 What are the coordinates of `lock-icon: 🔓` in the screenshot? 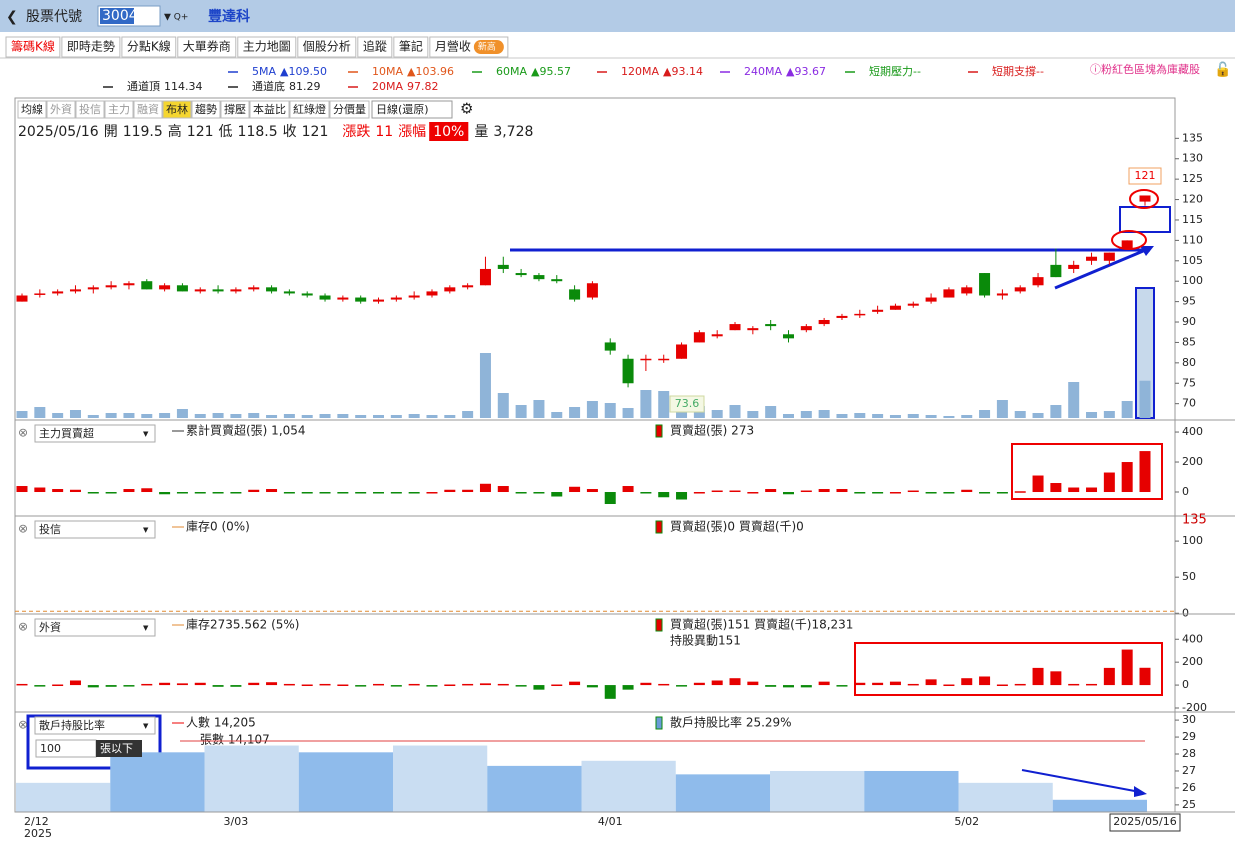 It's located at (1222, 69).